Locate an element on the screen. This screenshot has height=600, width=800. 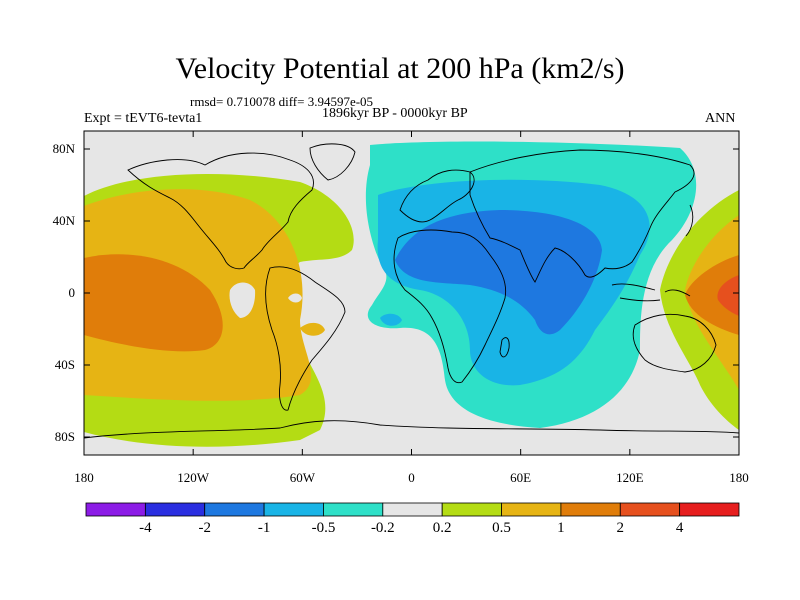
y-tick-label: 40S is located at coordinates (64, 364).